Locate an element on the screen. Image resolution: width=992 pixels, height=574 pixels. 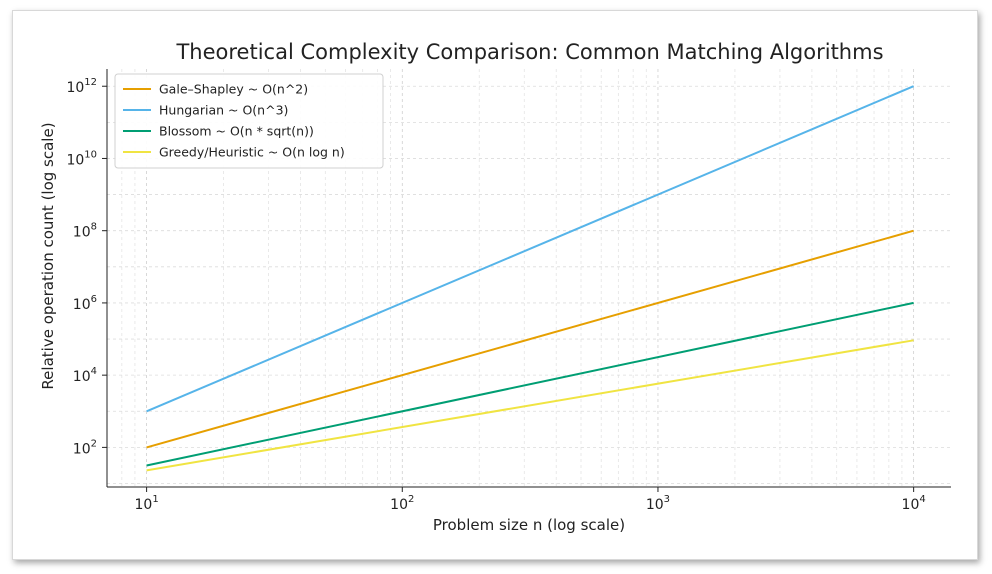
x-axis-label: Problem size n (log scale) is located at coordinates (529, 525).